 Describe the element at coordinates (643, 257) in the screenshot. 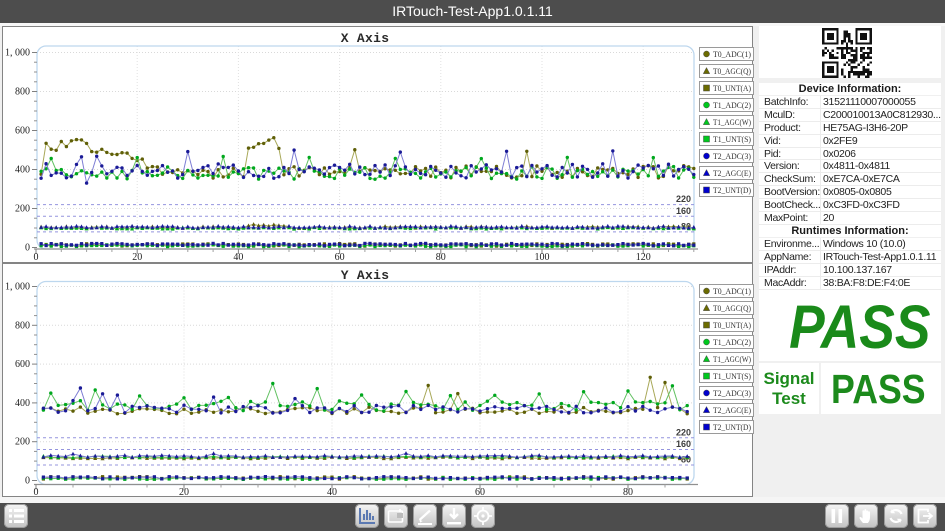

I see `svg-text: 120` at that location.